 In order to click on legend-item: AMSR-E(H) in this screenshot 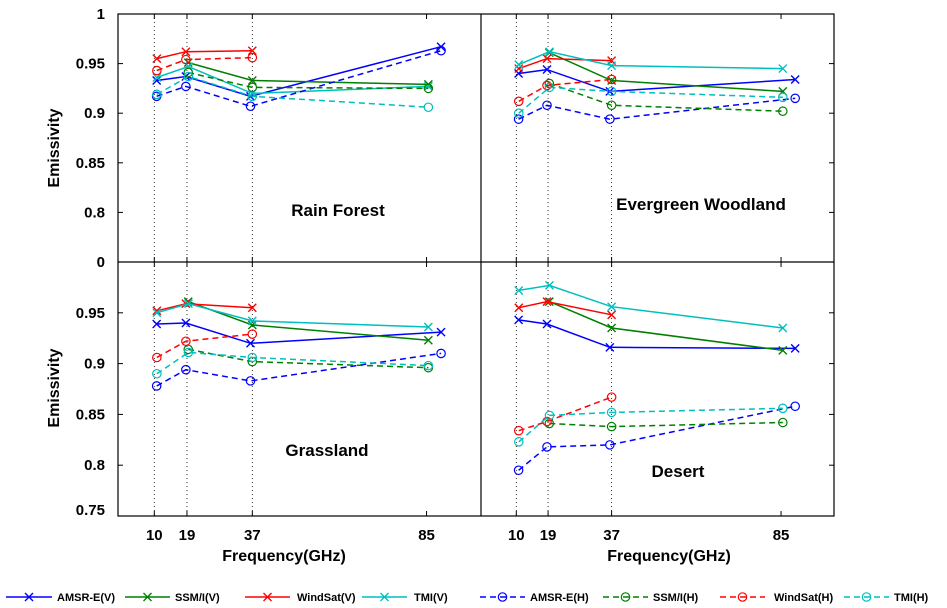, I will do `click(534, 598)`.